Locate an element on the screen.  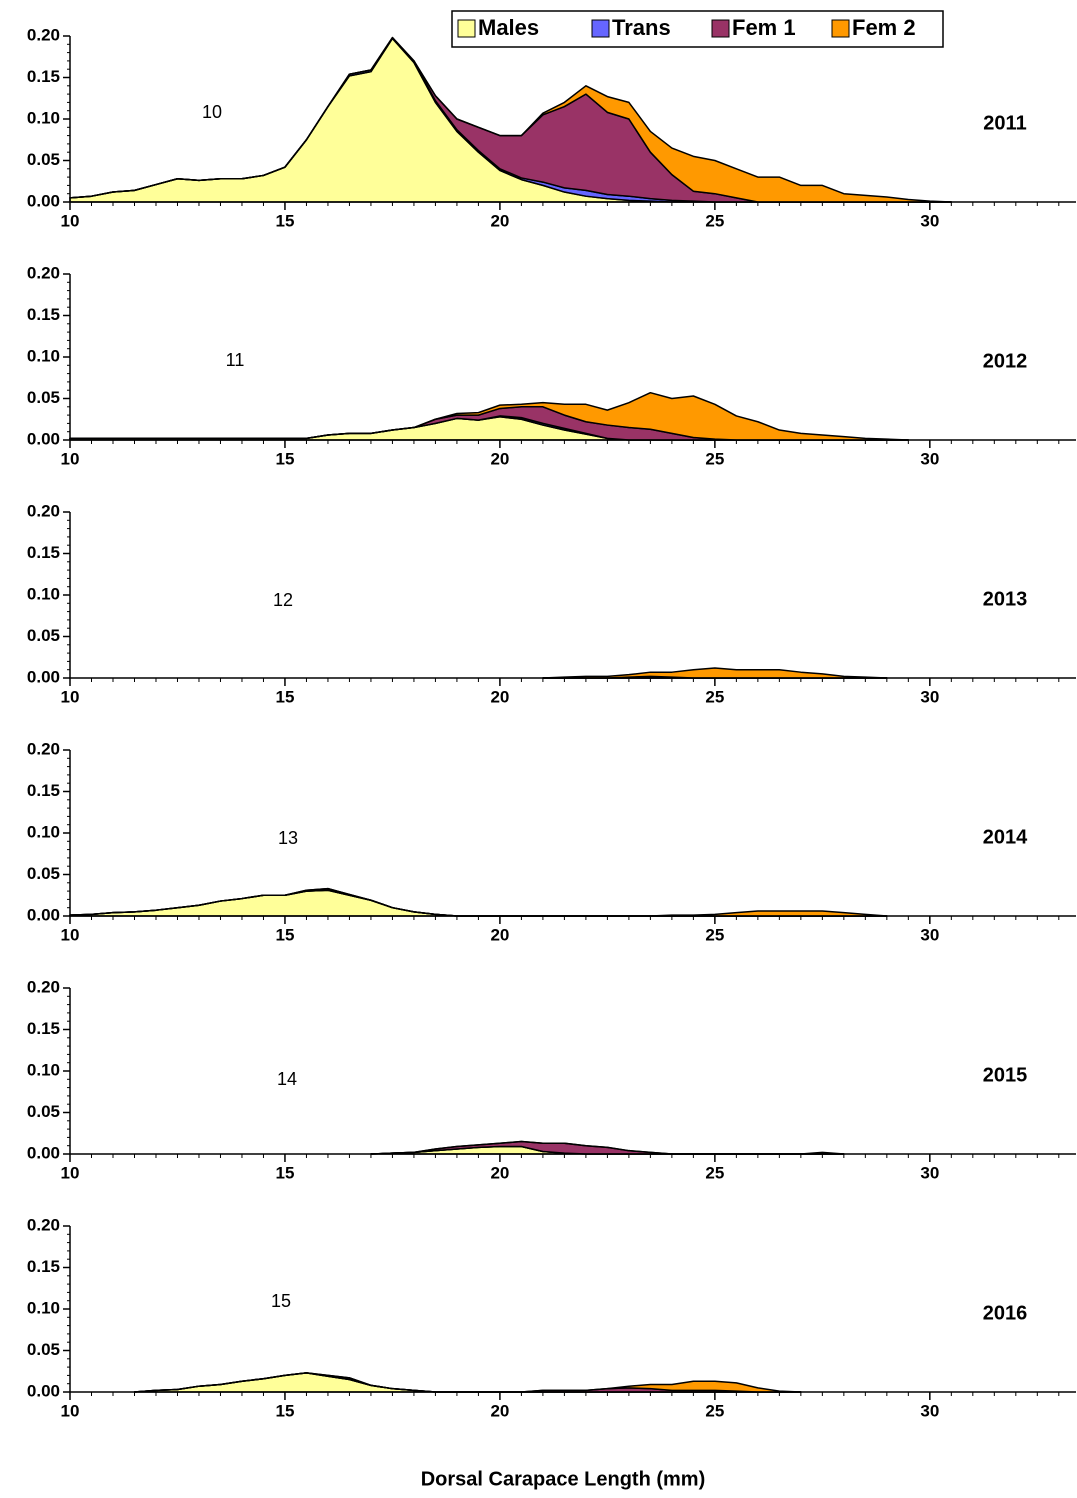
legend-label: Fem 1 is located at coordinates (764, 27).